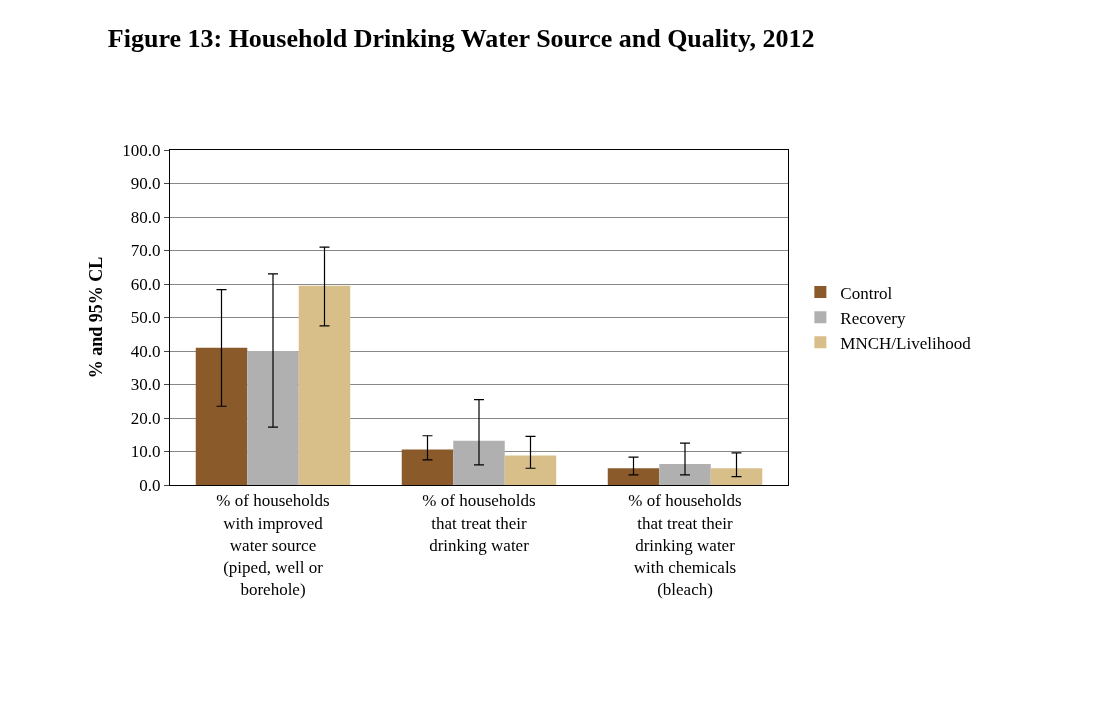  What do you see at coordinates (906, 343) in the screenshot?
I see `legend-label: MNCH/Livelihood` at bounding box center [906, 343].